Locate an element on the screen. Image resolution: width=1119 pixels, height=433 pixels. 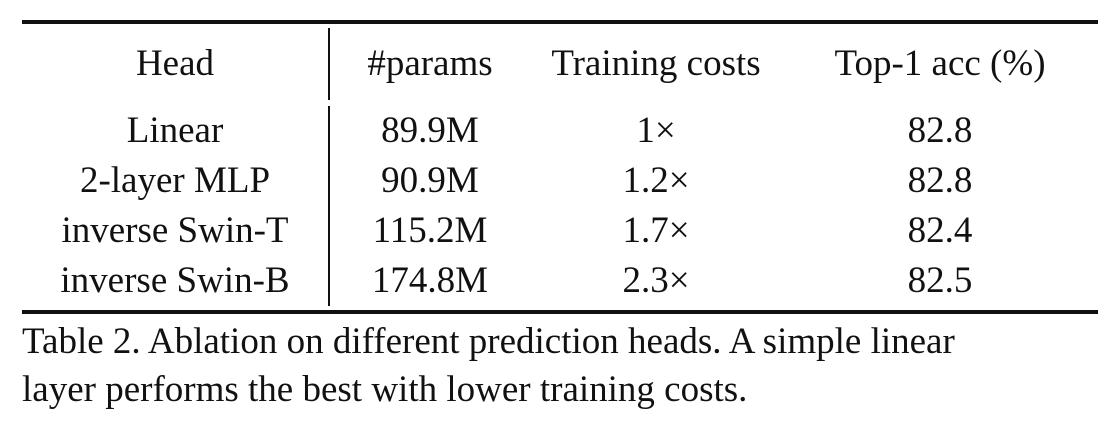
cell-head: inverse Swin-B is located at coordinates (176, 281).